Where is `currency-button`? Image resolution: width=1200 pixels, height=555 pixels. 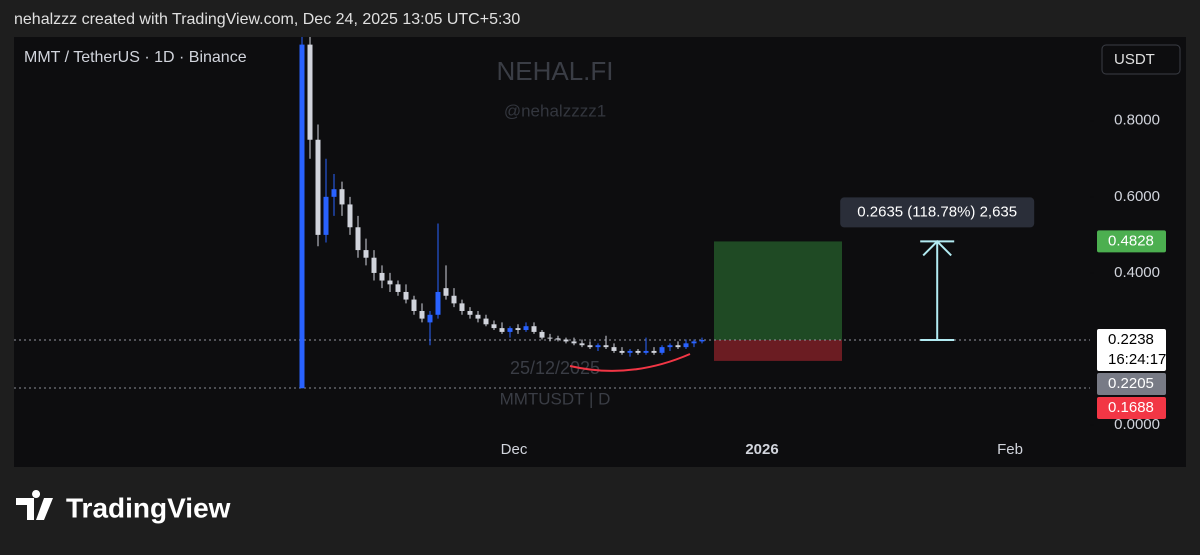 currency-button is located at coordinates (1141, 59).